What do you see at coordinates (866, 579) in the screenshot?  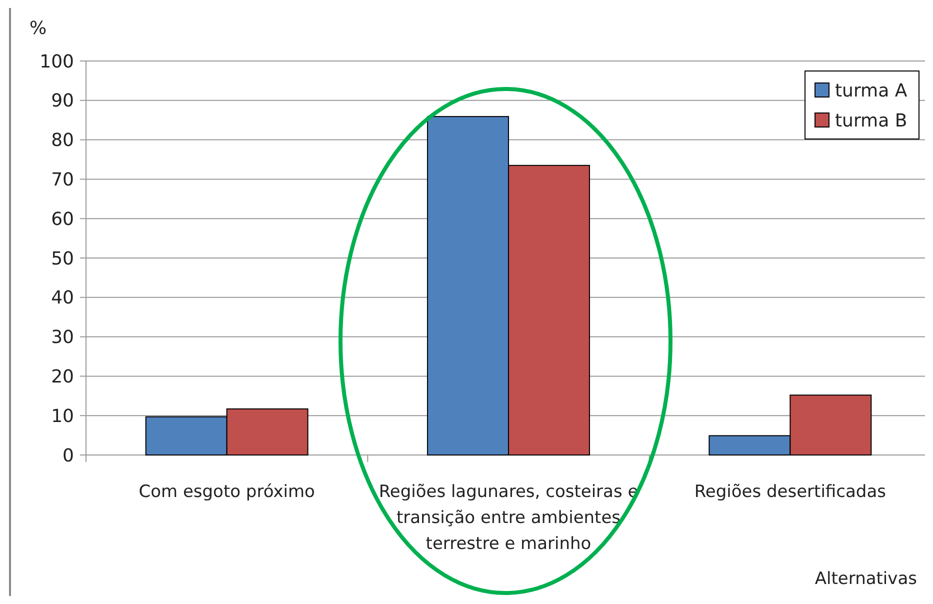 I see `x-axis-title: Alternativas` at bounding box center [866, 579].